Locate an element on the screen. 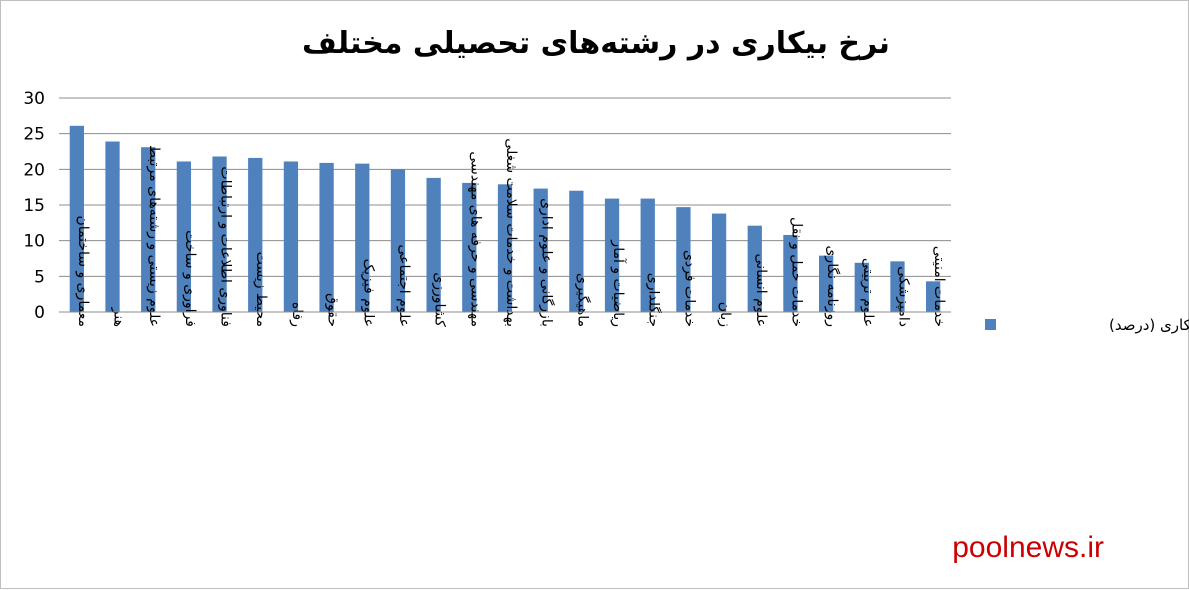 The image size is (1189, 590). legend: نرخ بیکاری (درصد) is located at coordinates (1087, 325).